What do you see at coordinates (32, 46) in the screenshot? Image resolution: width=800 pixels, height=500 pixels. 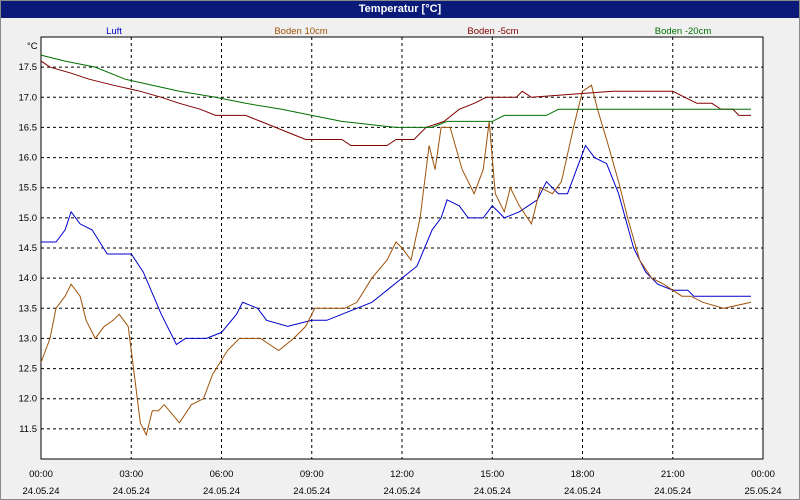 I see `y-axis-unit: °C` at bounding box center [32, 46].